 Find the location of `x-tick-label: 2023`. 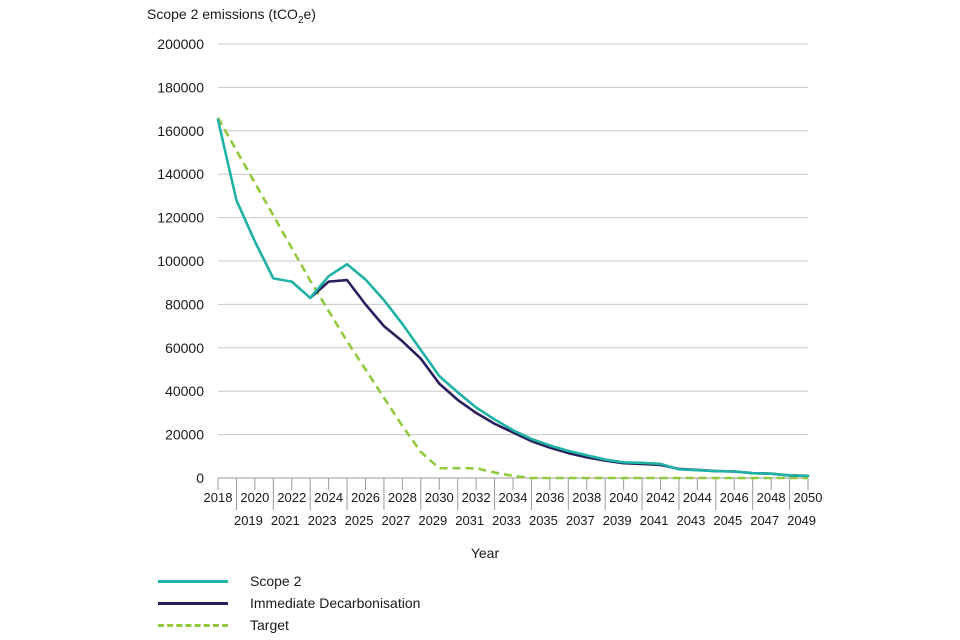

x-tick-label: 2023 is located at coordinates (322, 520).